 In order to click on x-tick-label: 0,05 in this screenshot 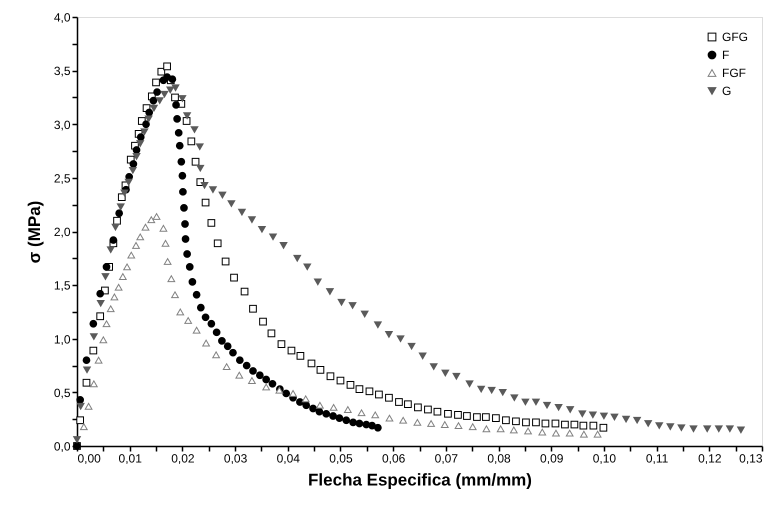, I will do `click(341, 459)`.